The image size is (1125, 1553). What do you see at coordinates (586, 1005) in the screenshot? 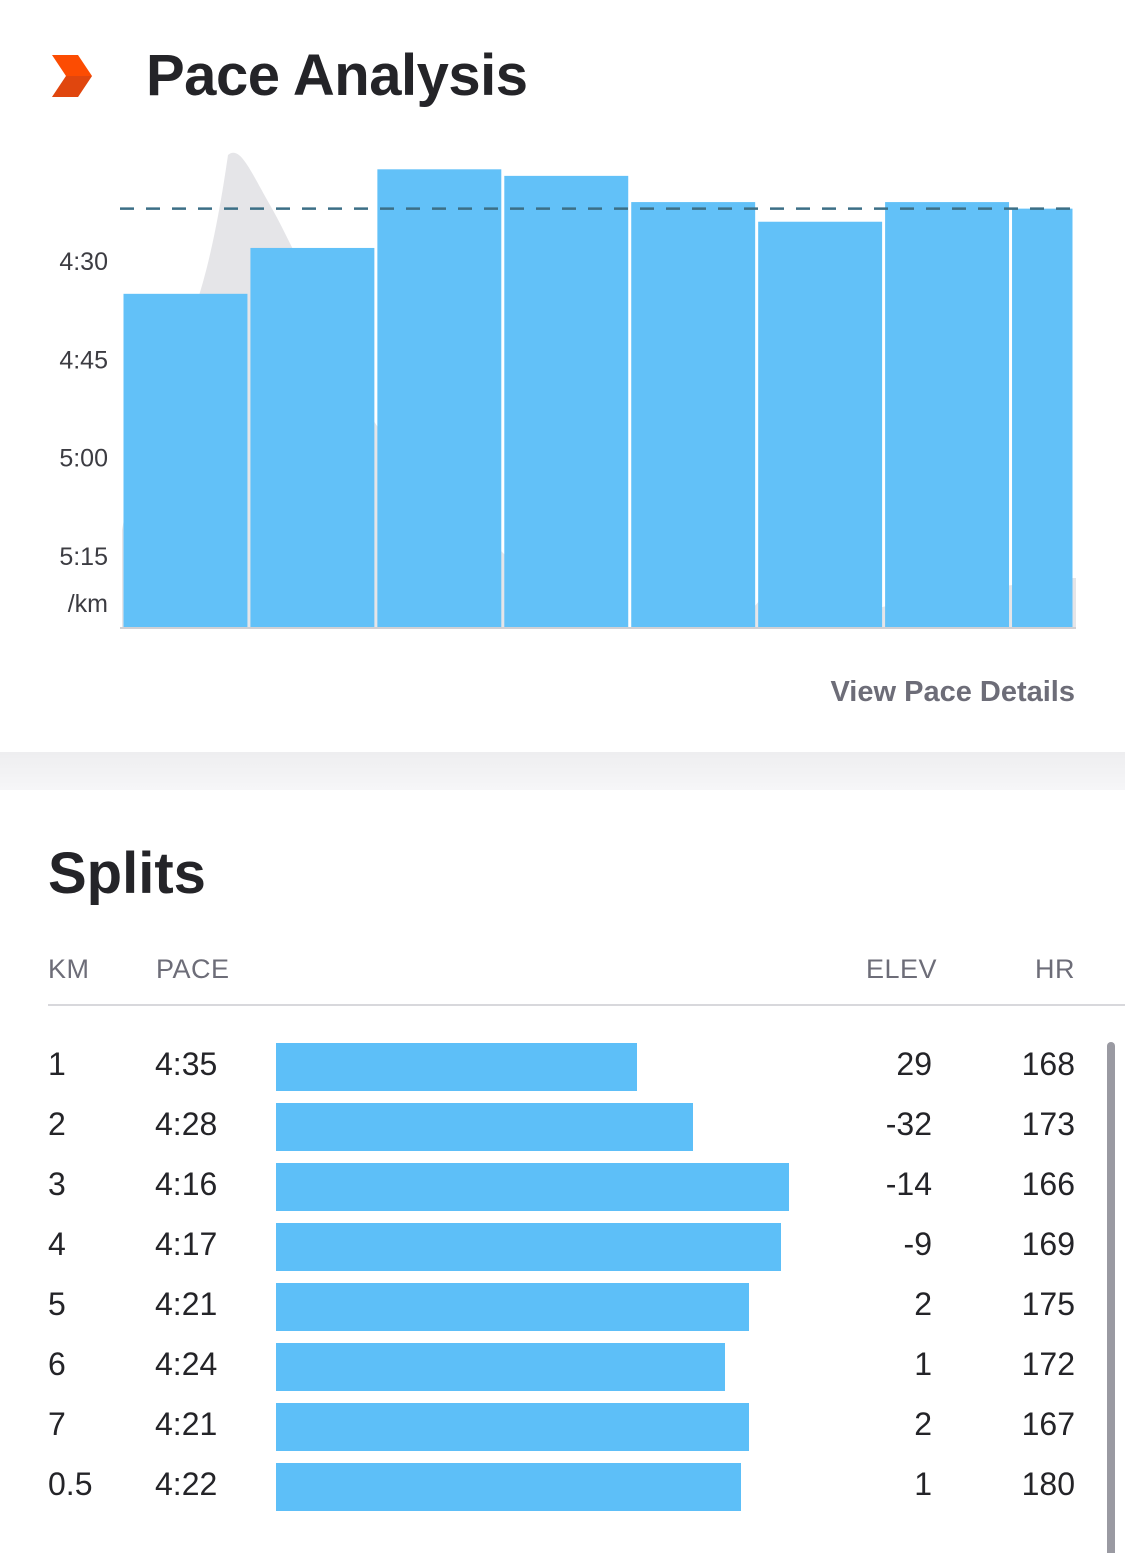
I see `header-divider` at bounding box center [586, 1005].